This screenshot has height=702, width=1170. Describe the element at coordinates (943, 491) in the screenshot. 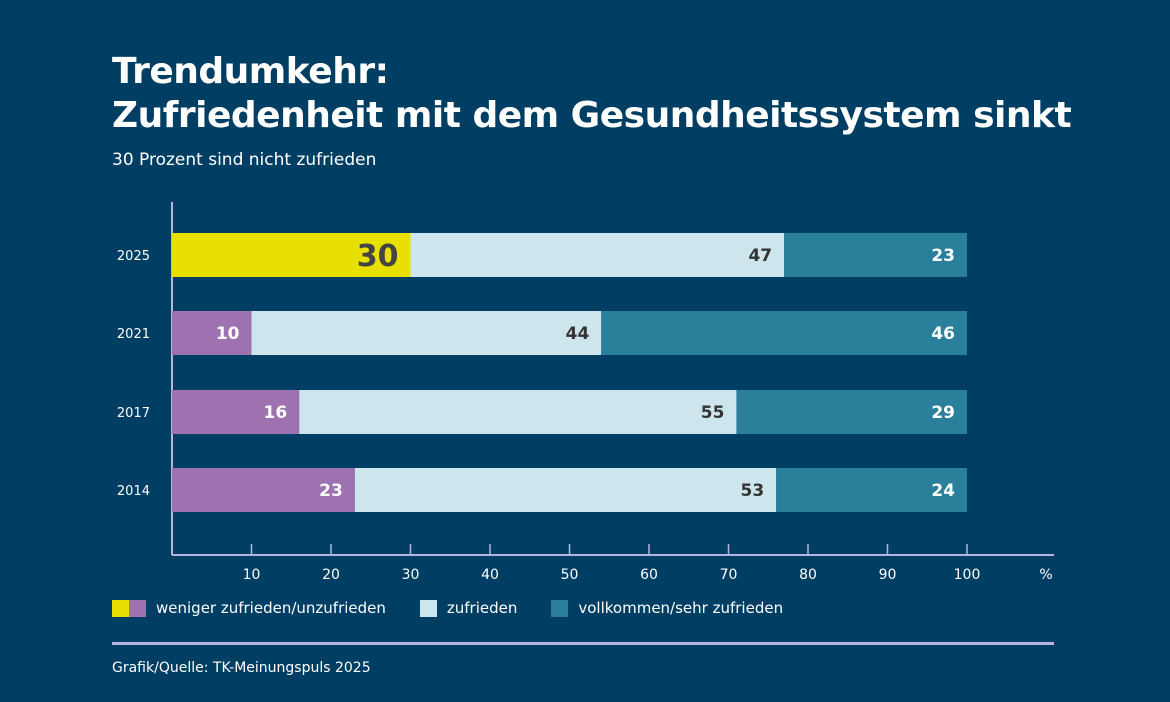

I see `data-label: 24` at that location.